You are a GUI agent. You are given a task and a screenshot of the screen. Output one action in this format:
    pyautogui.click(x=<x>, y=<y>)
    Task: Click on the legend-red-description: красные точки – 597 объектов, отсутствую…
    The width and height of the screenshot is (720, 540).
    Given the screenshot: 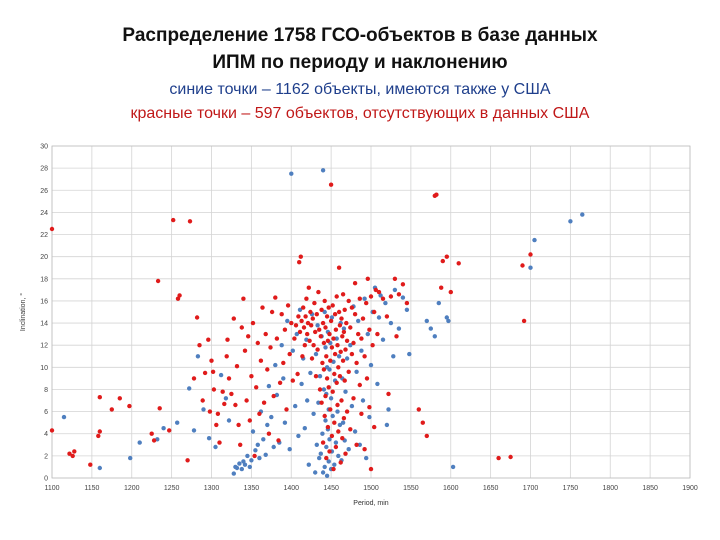 What is the action you would take?
    pyautogui.click(x=360, y=113)
    